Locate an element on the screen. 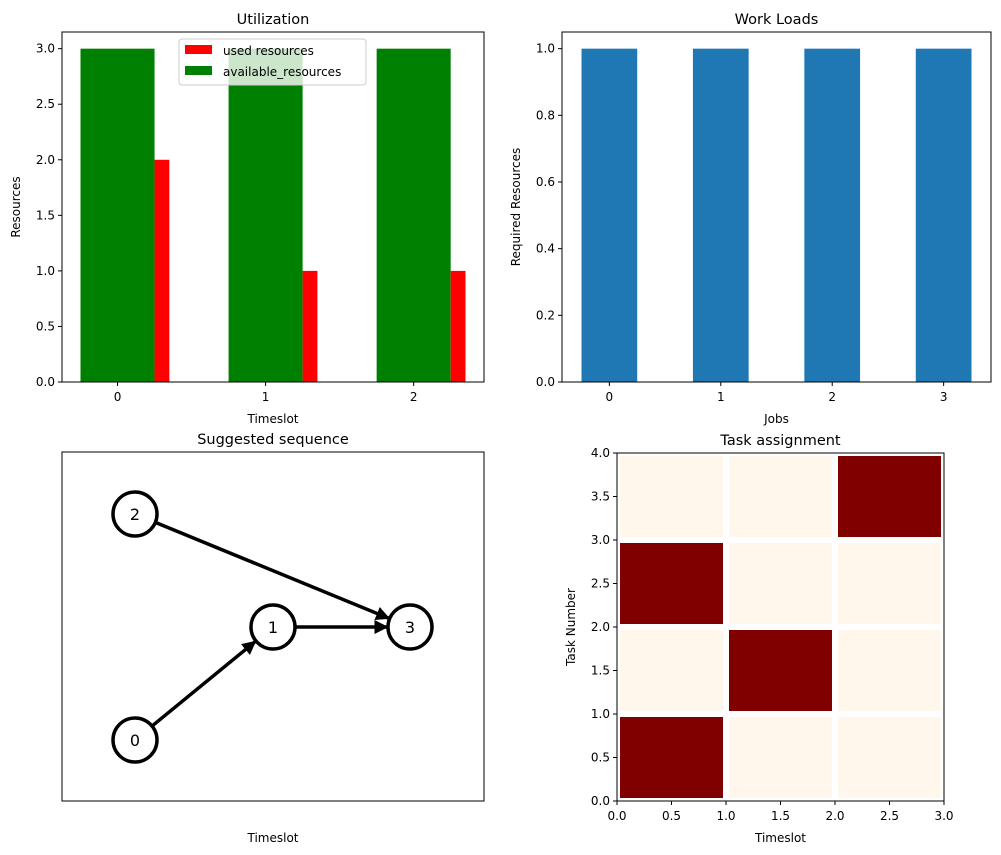 Image resolution: width=1001 pixels, height=855 pixels. y-tick-label: 3.5 is located at coordinates (600, 497).